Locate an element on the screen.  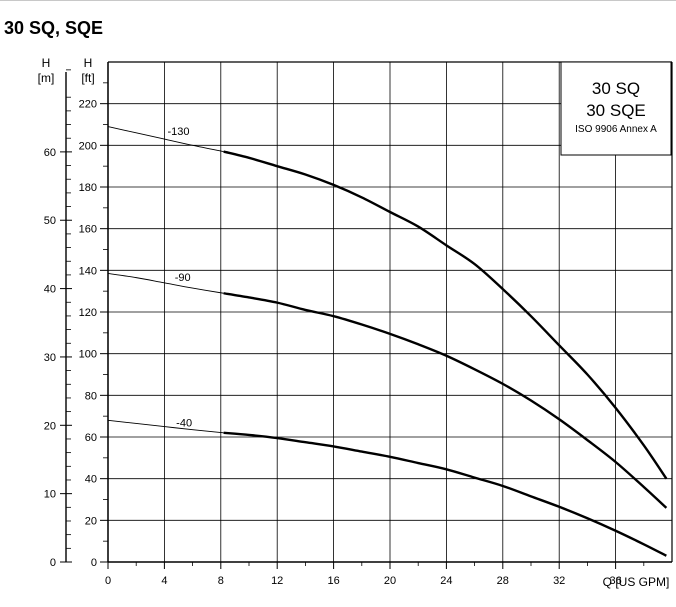
y-m-tick-label: 60 is located at coordinates (50, 153).